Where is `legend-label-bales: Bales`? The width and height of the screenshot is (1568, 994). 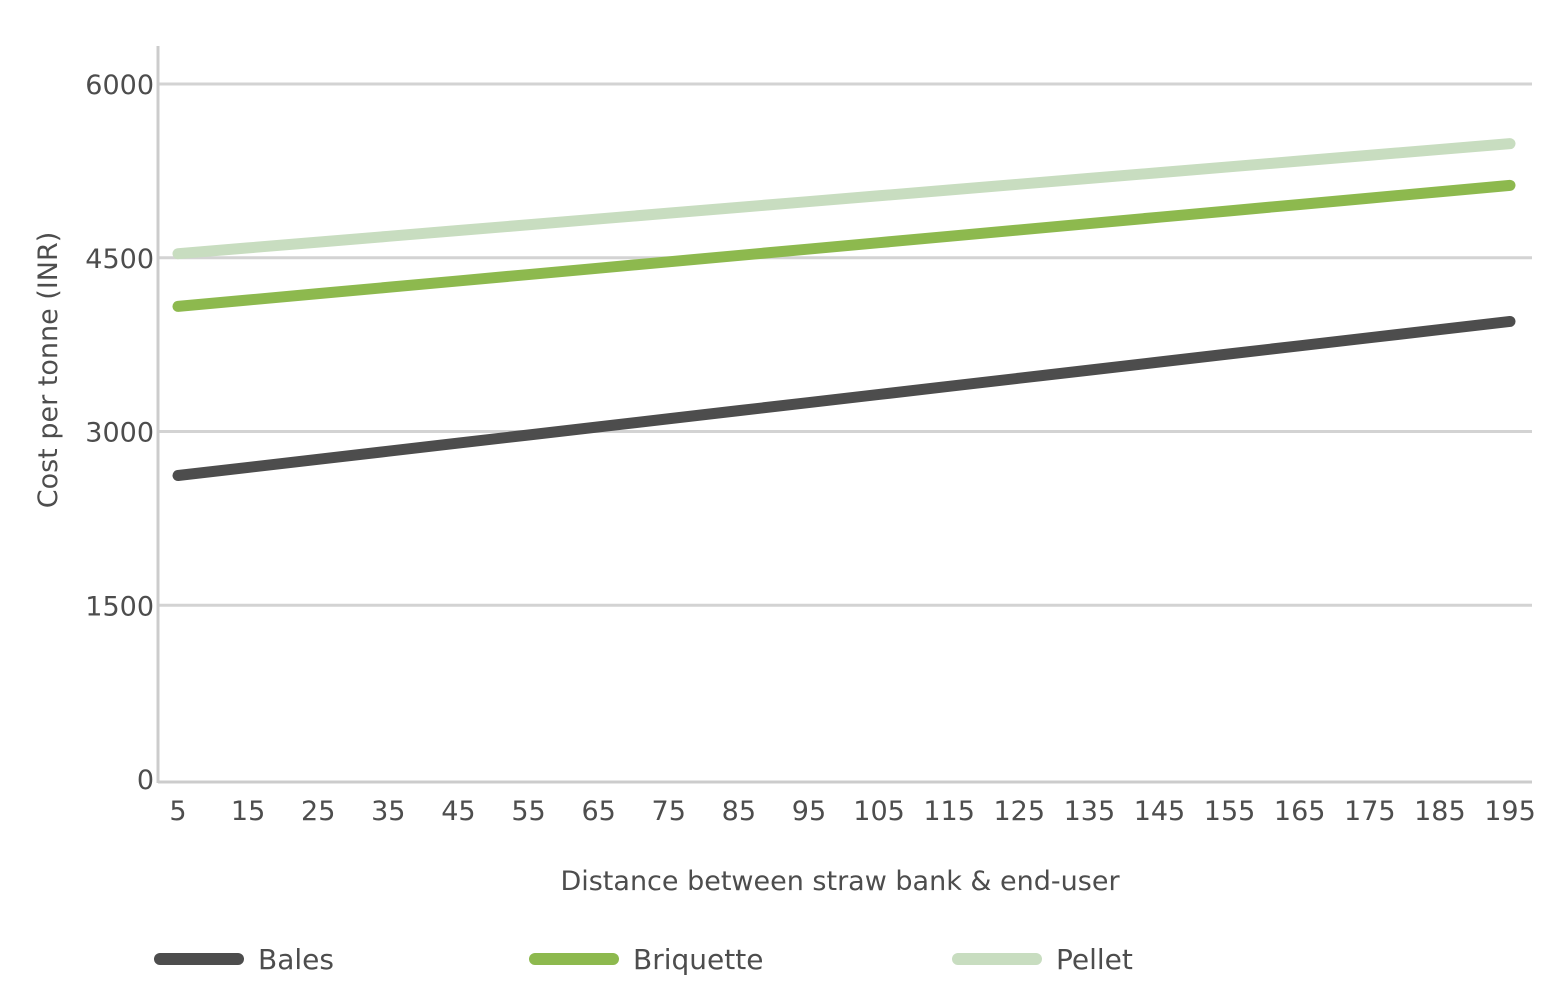
legend-label-bales: Bales is located at coordinates (296, 959).